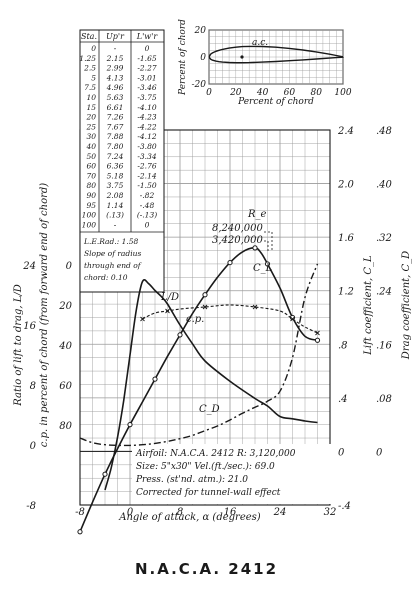 The height and width of the screenshot is (591, 413). I want to click on section-x-tick: 40, so click(262, 93).